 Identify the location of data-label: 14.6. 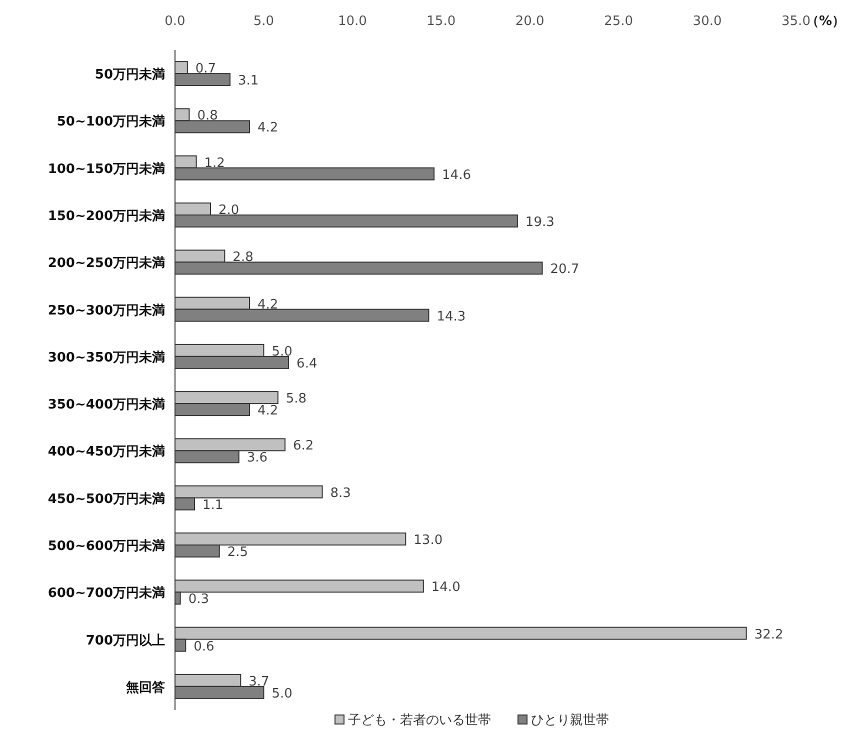
(456, 175).